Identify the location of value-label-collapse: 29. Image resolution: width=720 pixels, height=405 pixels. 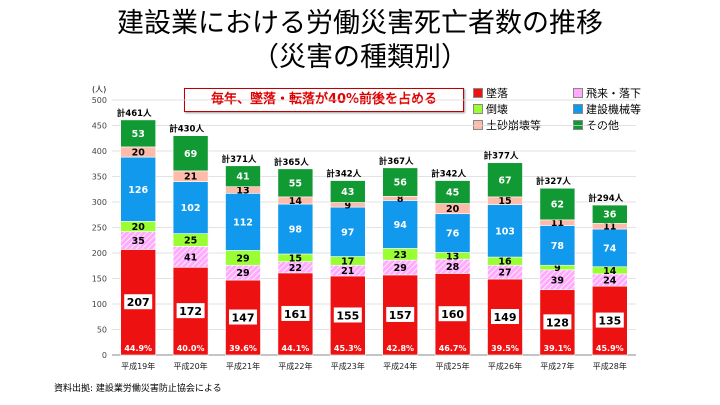
(242, 258).